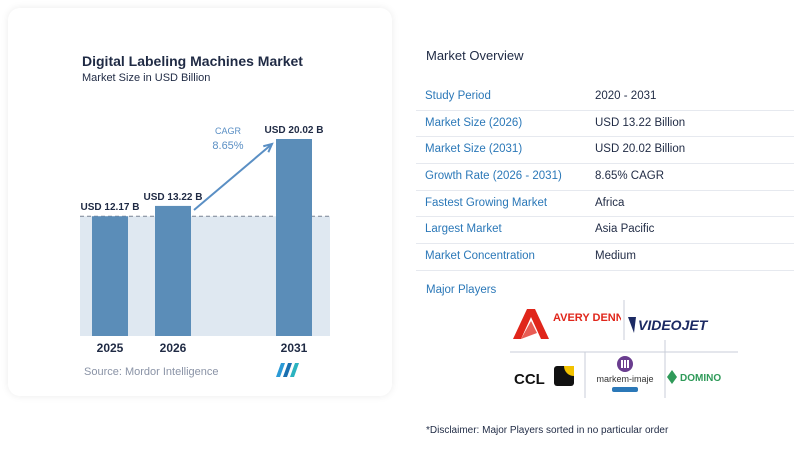 Image resolution: width=800 pixels, height=459 pixels. I want to click on cagr-value: 8.65%, so click(227, 146).